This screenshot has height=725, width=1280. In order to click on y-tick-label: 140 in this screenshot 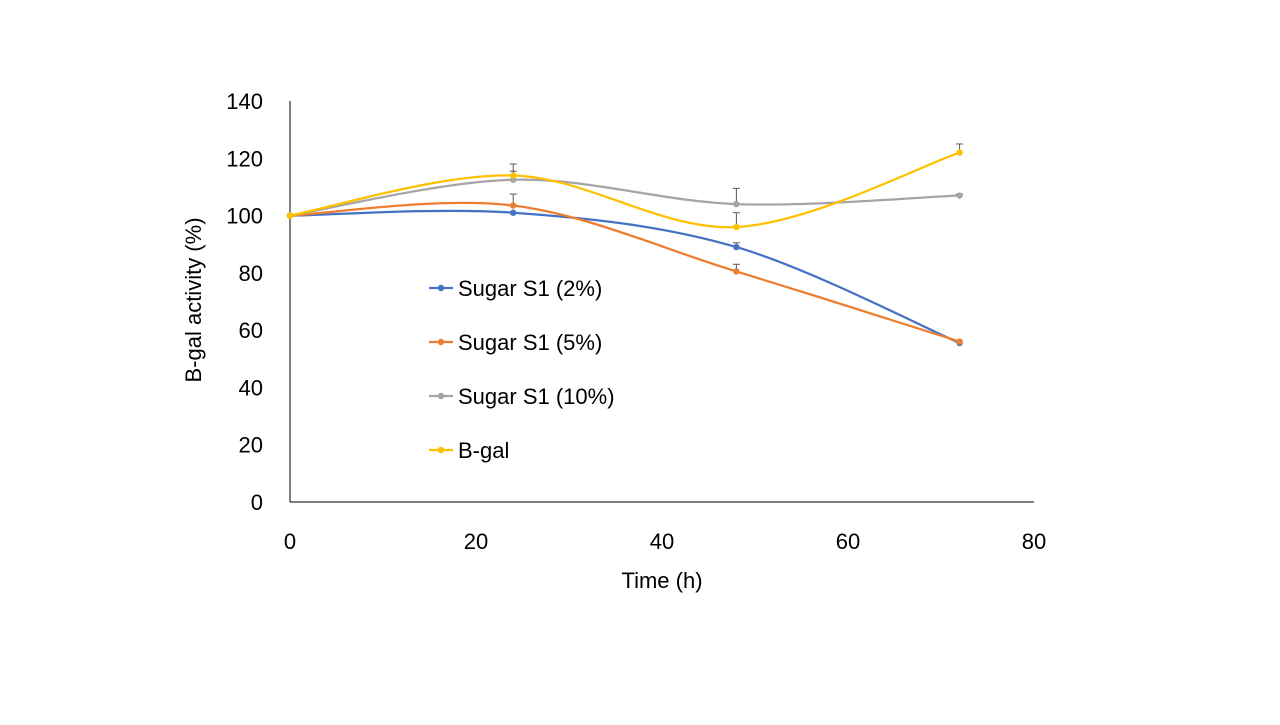, I will do `click(244, 101)`.